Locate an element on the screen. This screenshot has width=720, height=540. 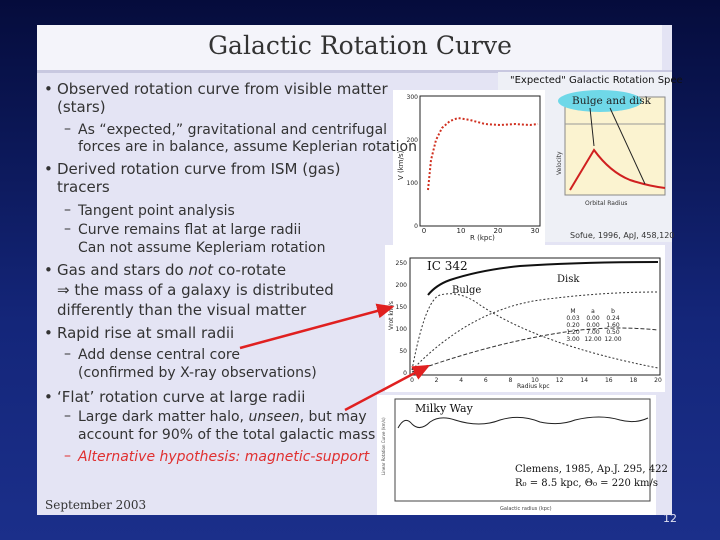
milkyway-params: R₀ = 8.5 kpc, Θ₀ = 220 km/s is located at coordinates (586, 483).